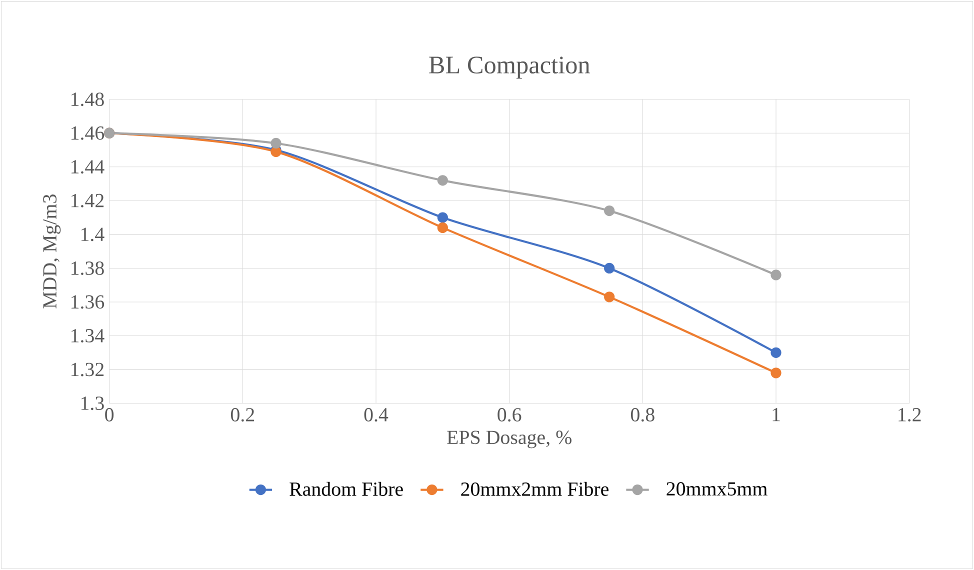  I want to click on x-tick-label: 1, so click(776, 415).